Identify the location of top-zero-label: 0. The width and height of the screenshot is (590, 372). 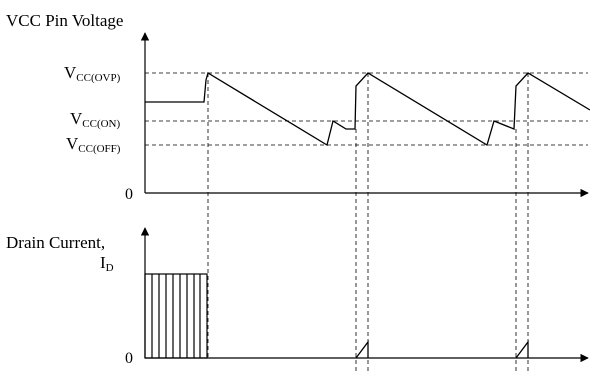
(129, 194).